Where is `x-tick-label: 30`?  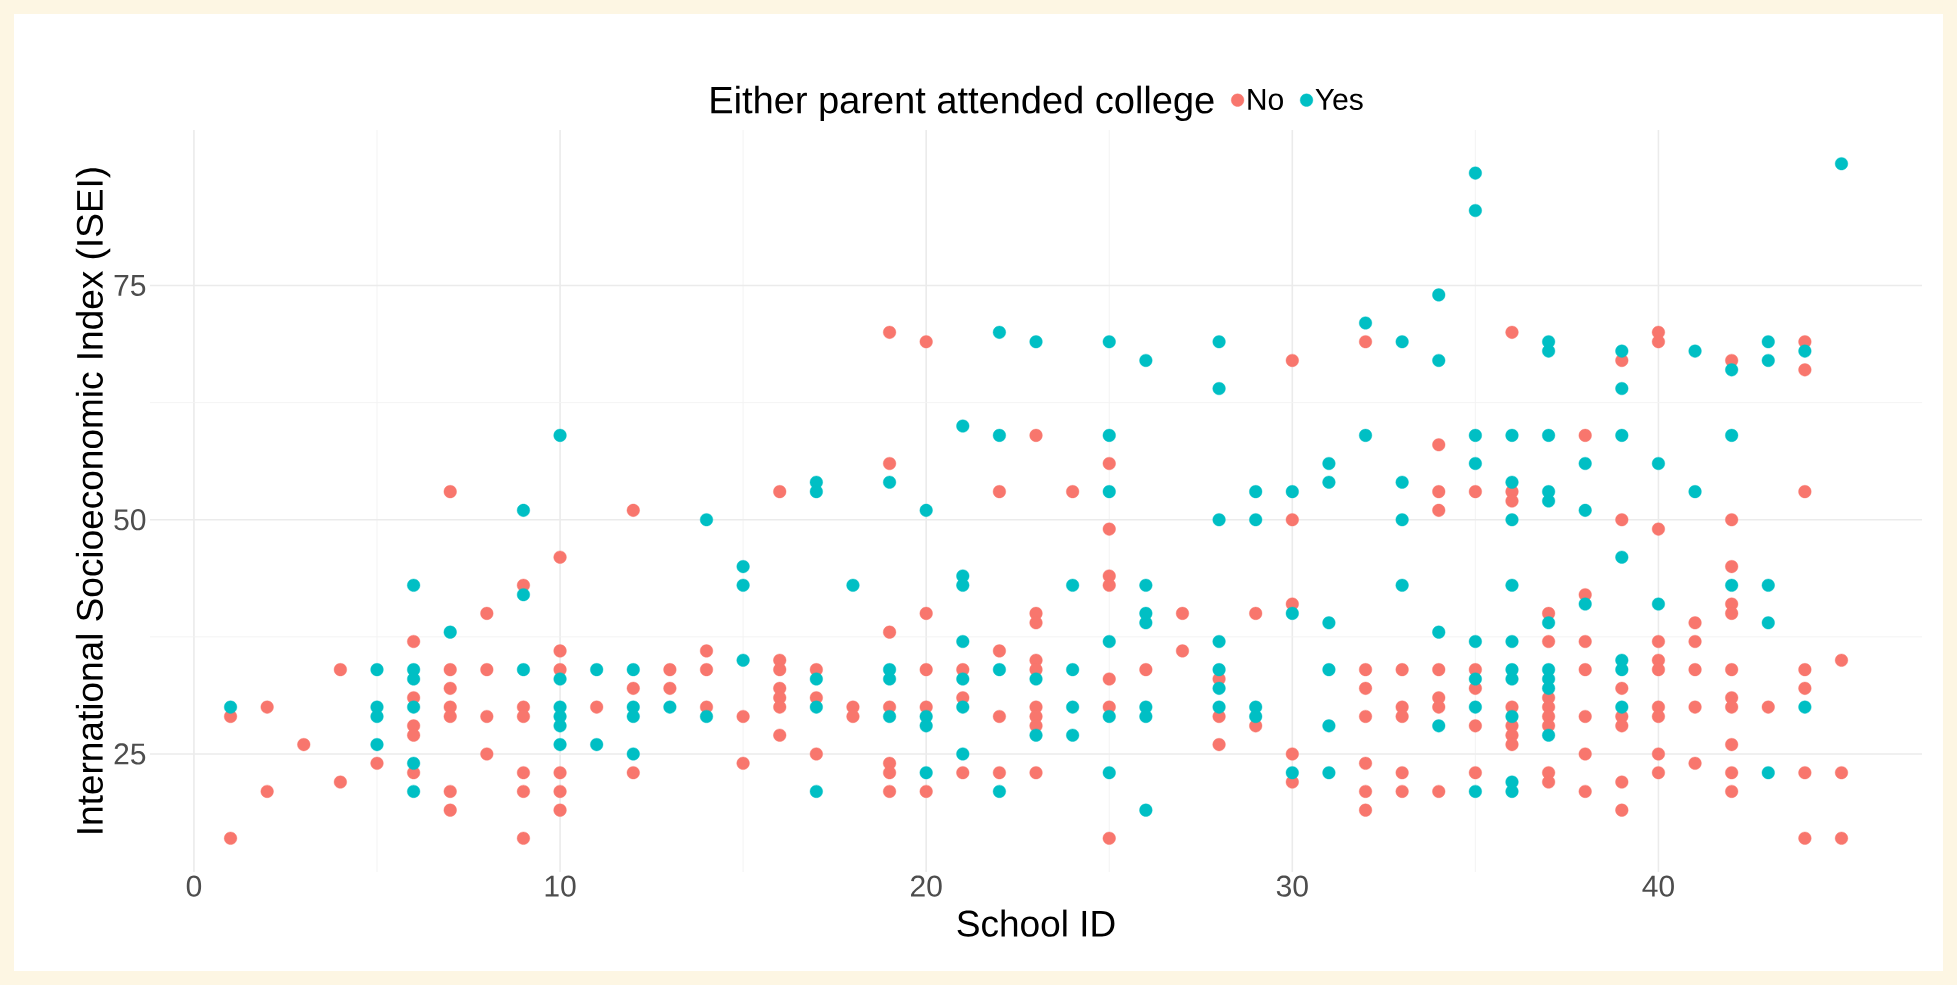
x-tick-label: 30 is located at coordinates (1292, 886).